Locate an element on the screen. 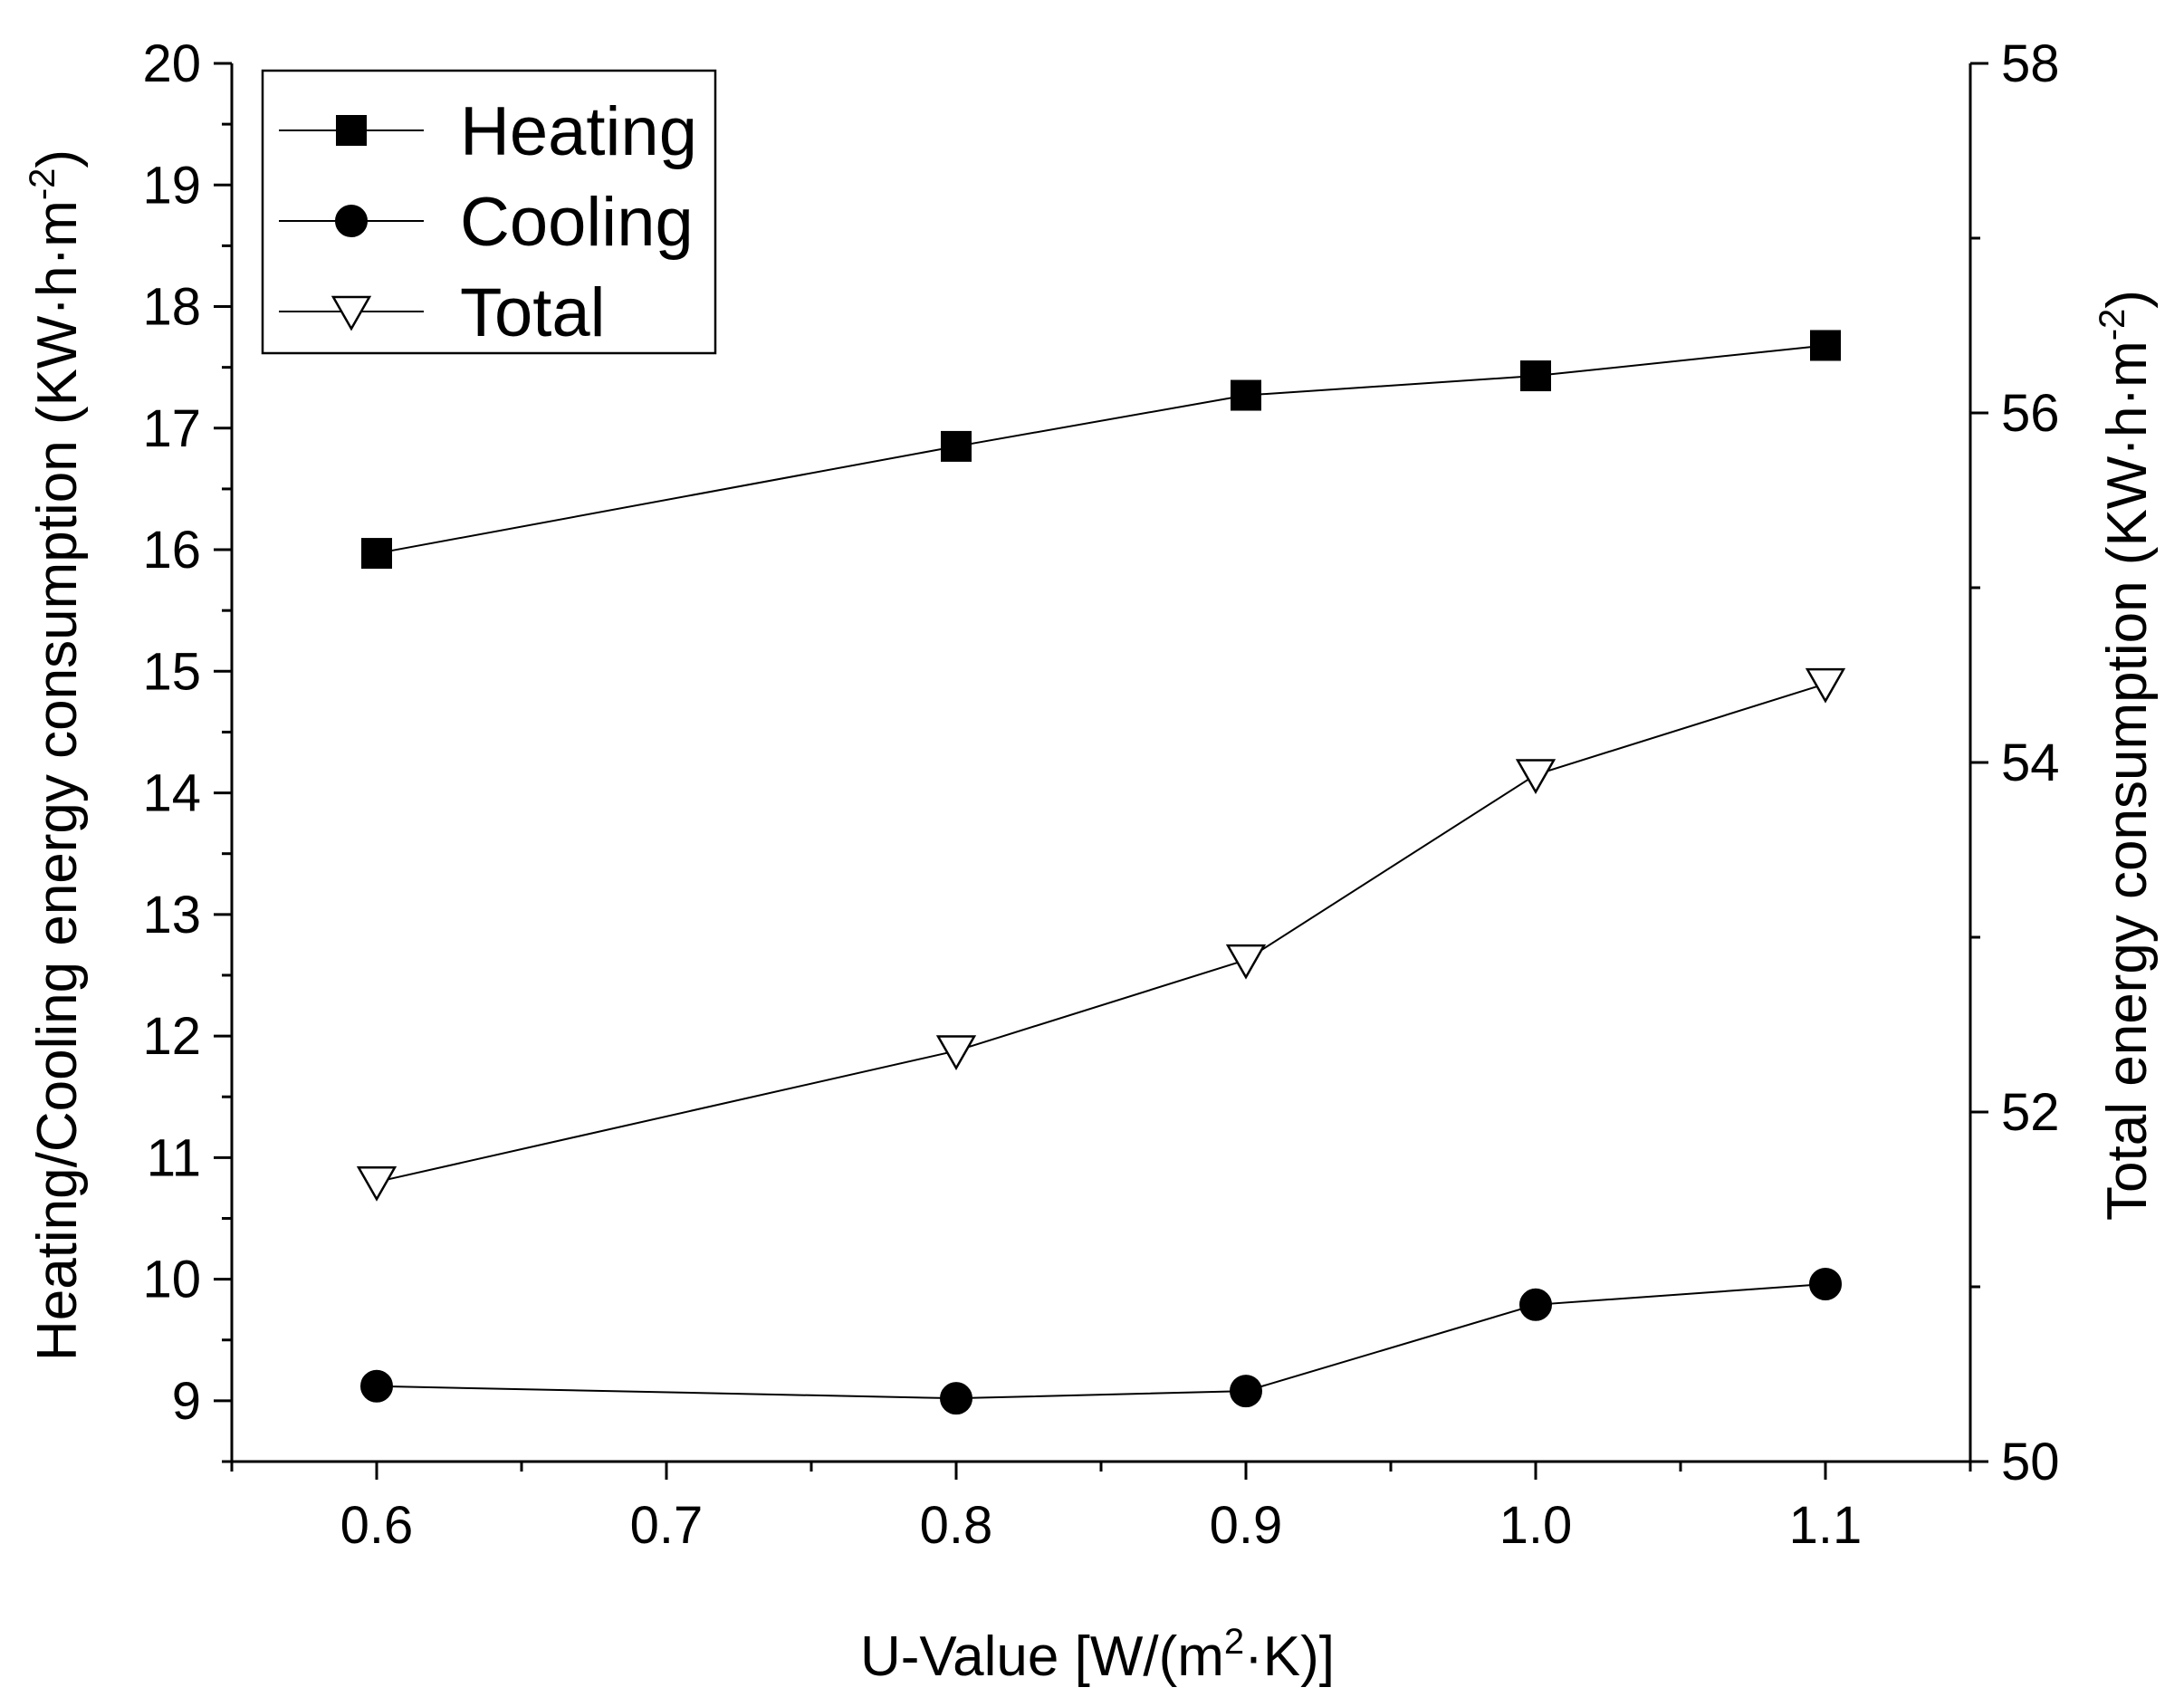 The height and width of the screenshot is (1697, 2184). y-right-tick-label: 56 is located at coordinates (2031, 413).